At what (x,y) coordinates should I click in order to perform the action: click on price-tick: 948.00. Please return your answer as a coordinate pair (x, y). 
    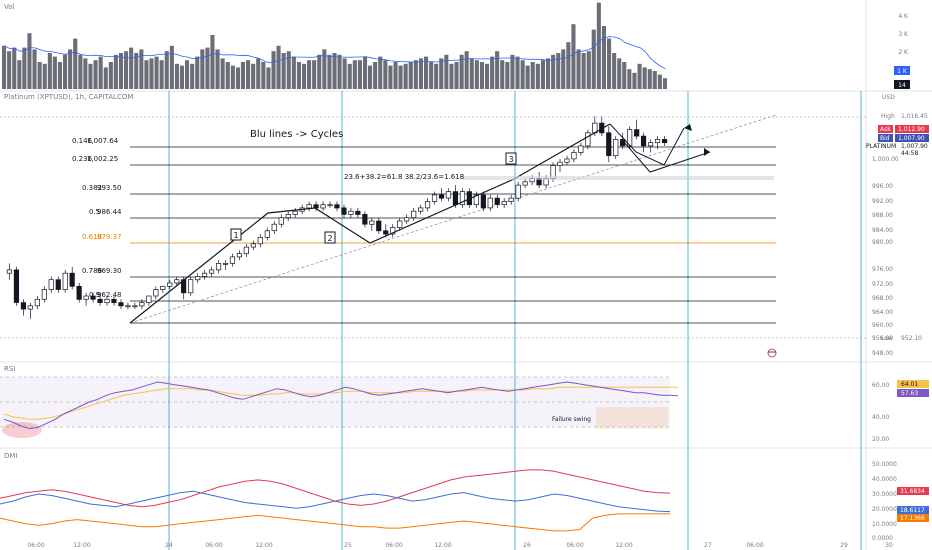
    Looking at the image, I should click on (882, 353).